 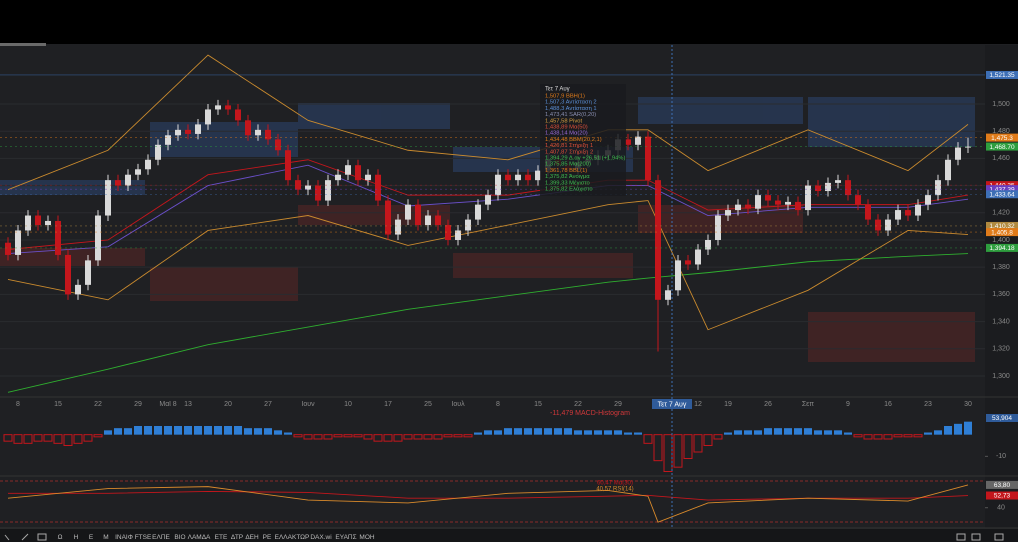 What do you see at coordinates (124, 537) in the screenshot?
I see `toolbar-item: ΙΝΑΙΦ` at bounding box center [124, 537].